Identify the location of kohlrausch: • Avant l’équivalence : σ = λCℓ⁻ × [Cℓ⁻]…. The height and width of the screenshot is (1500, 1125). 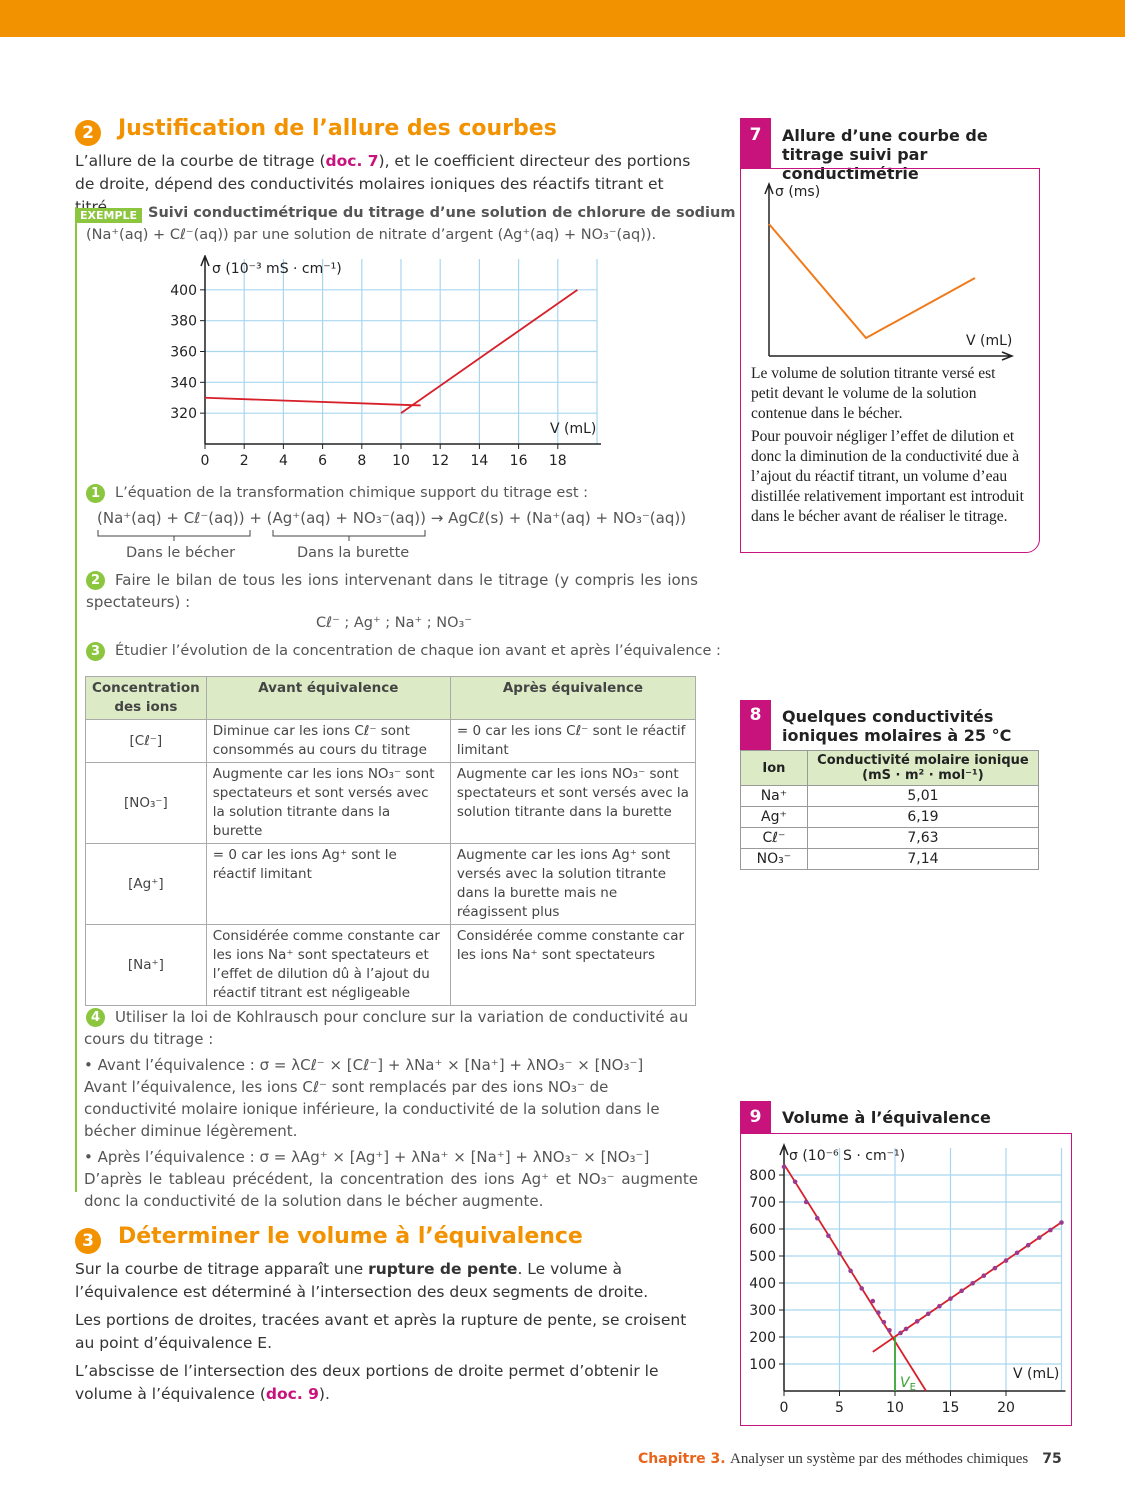
(391, 1133).